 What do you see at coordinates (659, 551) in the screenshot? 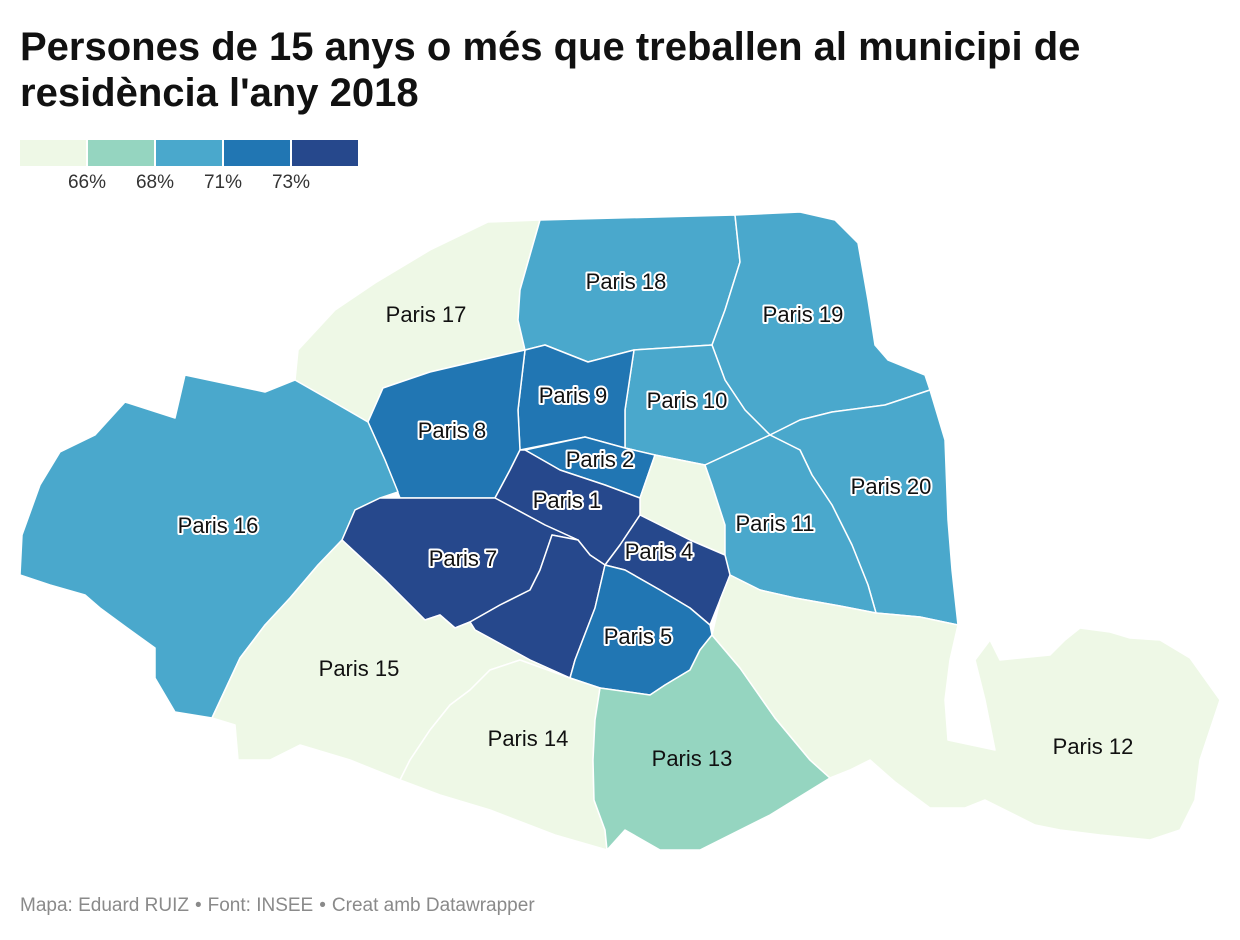
I see `label-paris-4: Paris 4` at bounding box center [659, 551].